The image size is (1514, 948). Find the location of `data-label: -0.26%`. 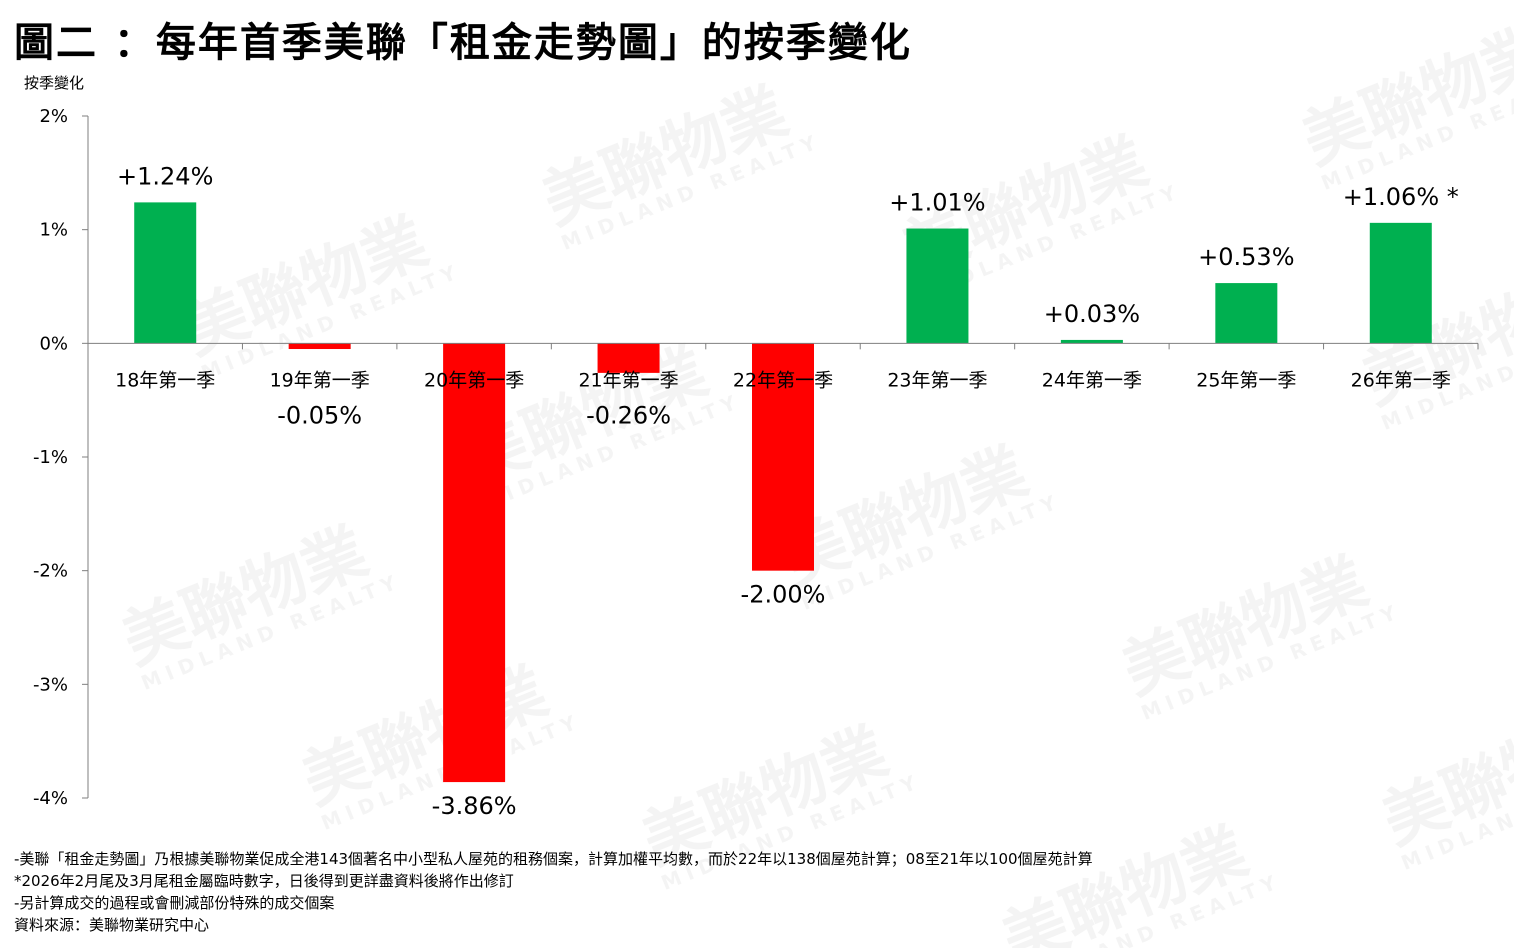

data-label: -0.26% is located at coordinates (628, 415).